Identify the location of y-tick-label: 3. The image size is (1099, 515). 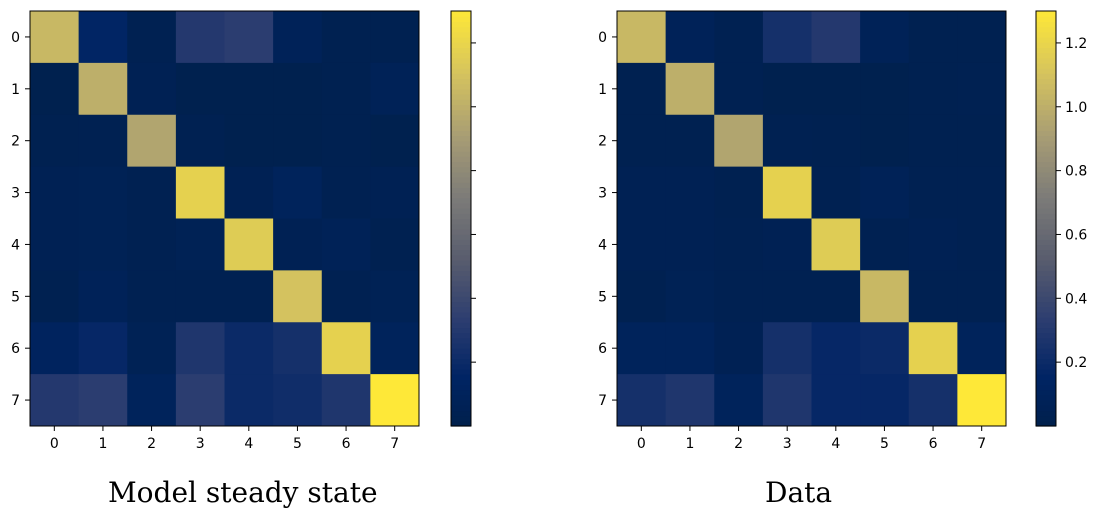
(602, 194).